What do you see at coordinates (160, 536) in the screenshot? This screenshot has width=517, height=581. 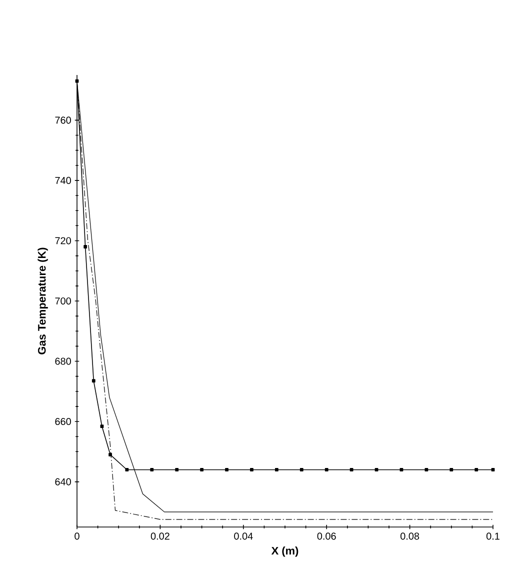 I see `x-tick-label: 0.02` at bounding box center [160, 536].